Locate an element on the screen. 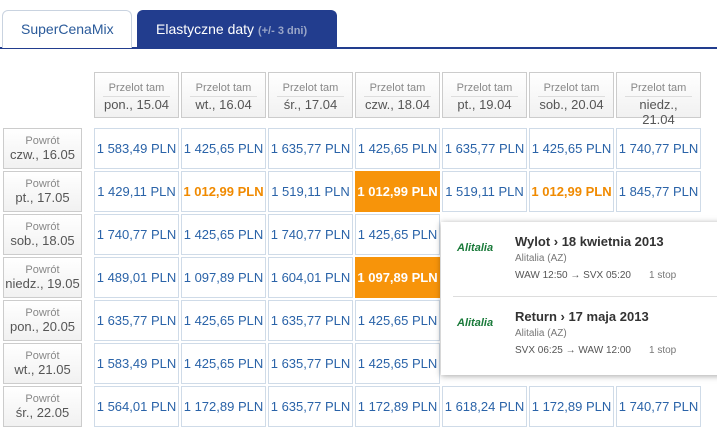 Image resolution: width=717 pixels, height=437 pixels. row-header: Powrót niedz., 19.05 is located at coordinates (42, 277).